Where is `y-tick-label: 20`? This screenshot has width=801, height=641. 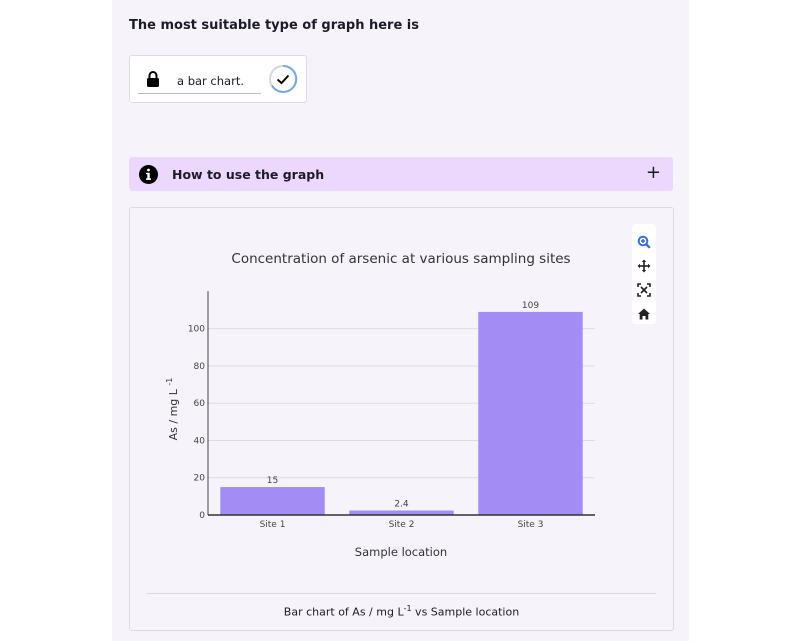 y-tick-label: 20 is located at coordinates (200, 479).